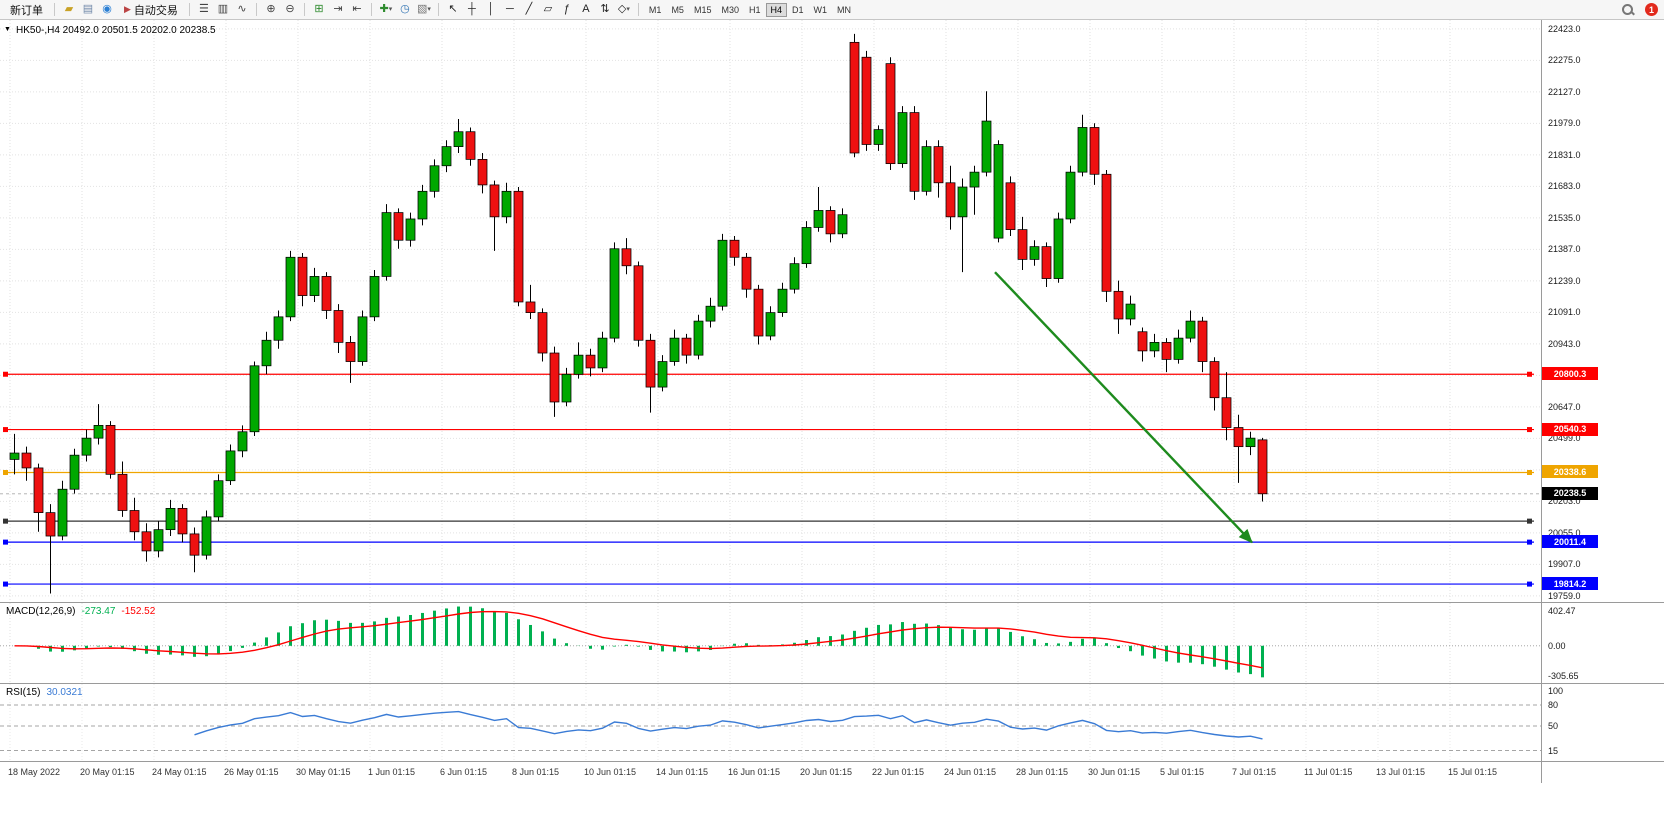 Image resolution: width=1664 pixels, height=831 pixels. Describe the element at coordinates (290, 9) in the screenshot. I see `zoom-out-icon: ⊖` at that location.